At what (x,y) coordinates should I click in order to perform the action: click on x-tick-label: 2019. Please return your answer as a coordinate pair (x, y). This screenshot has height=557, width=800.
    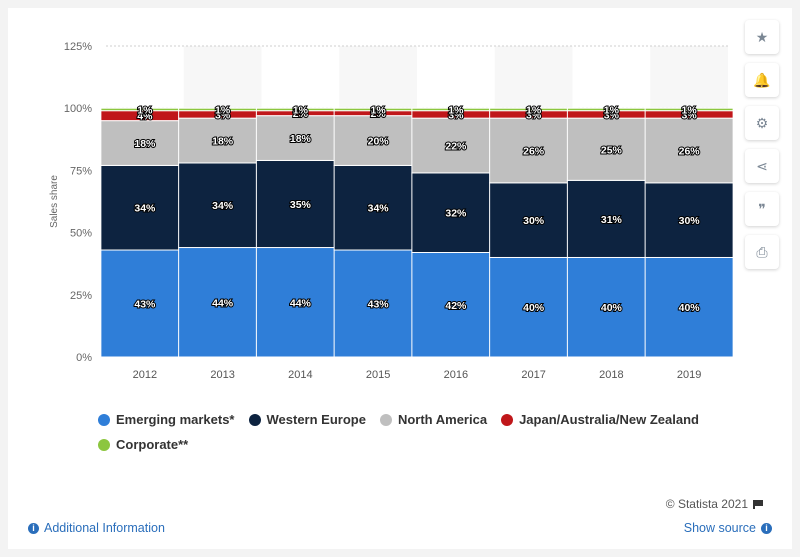
    Looking at the image, I should click on (689, 375).